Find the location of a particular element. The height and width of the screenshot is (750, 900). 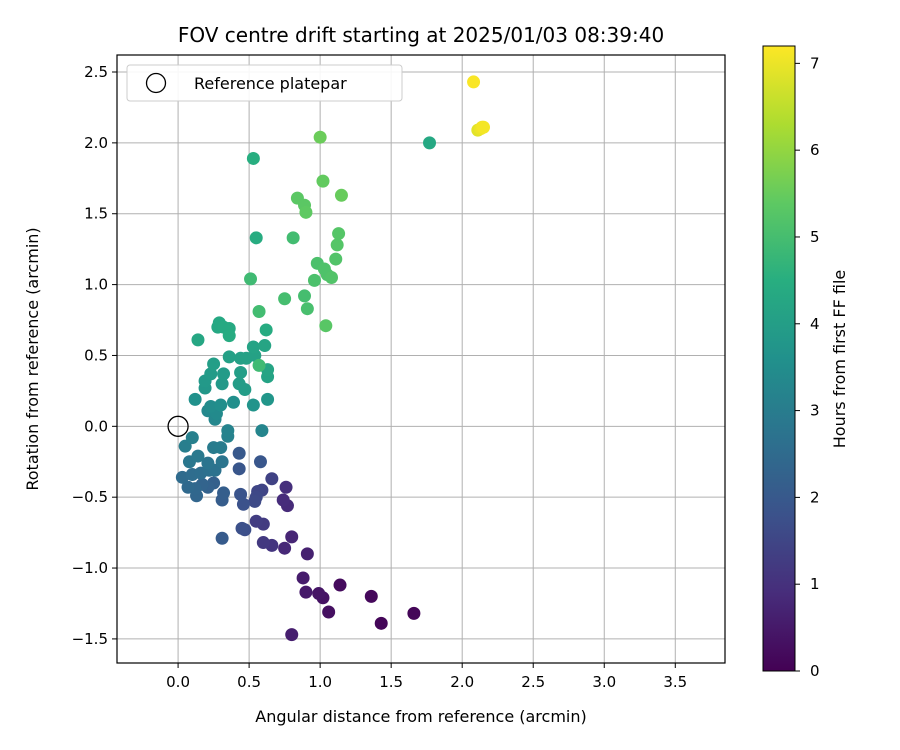

y-tick-label: 1.5 is located at coordinates (96, 214).